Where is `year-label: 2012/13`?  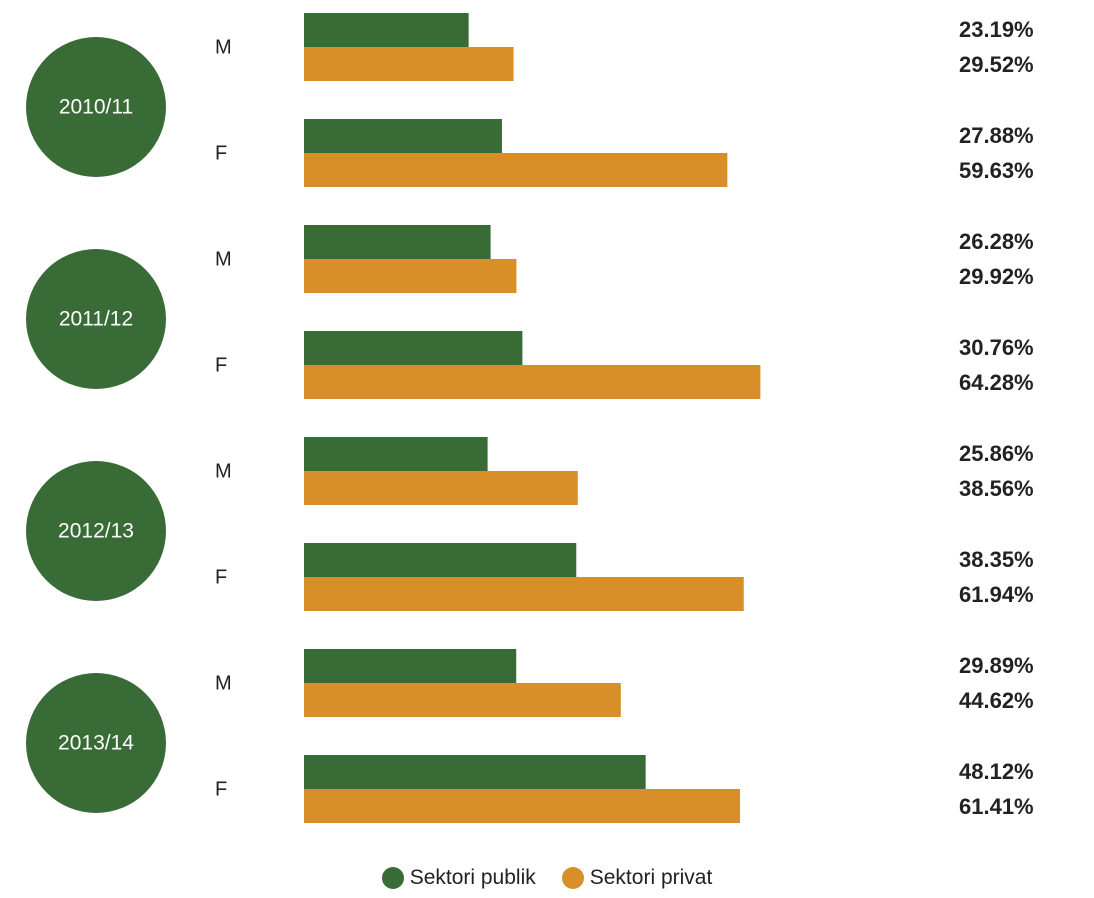 year-label: 2012/13 is located at coordinates (96, 531).